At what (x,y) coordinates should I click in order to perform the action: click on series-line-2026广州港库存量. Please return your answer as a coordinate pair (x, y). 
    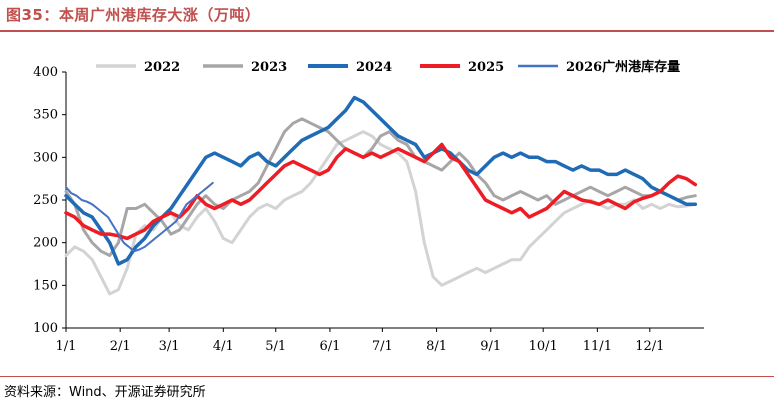
    Looking at the image, I should click on (139, 217).